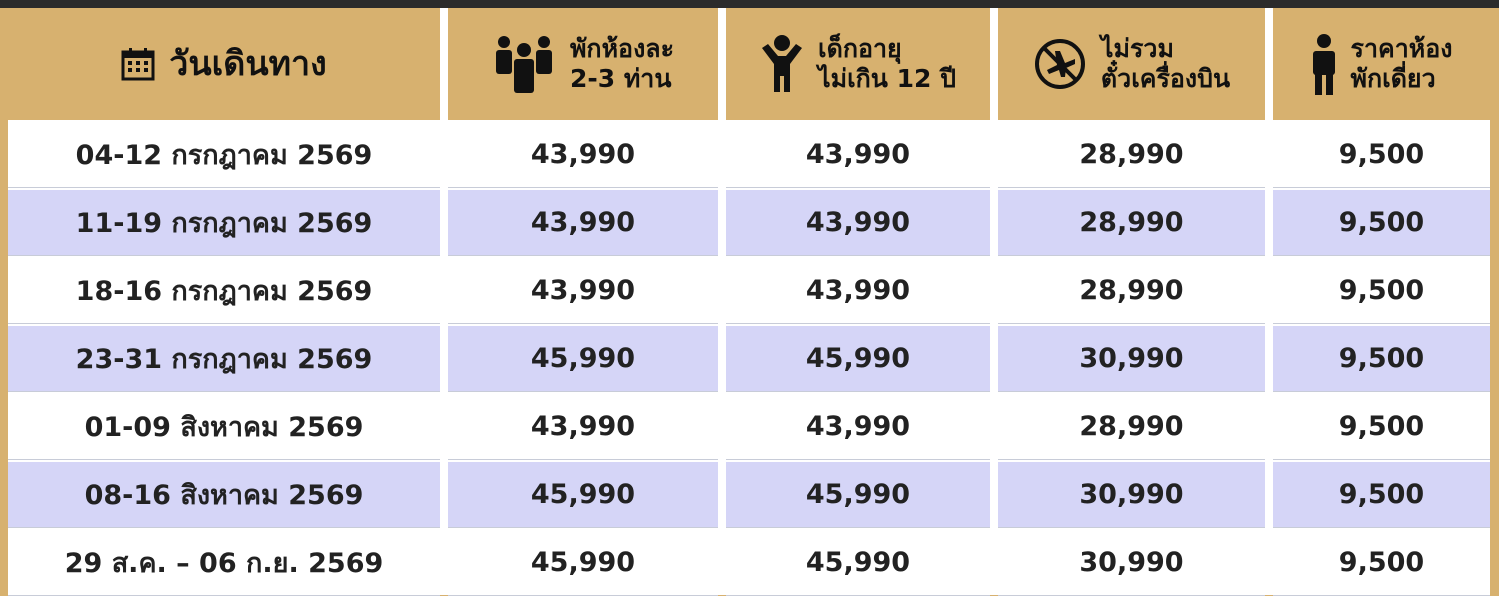 The image size is (1499, 596). What do you see at coordinates (224, 291) in the screenshot?
I see `table-cell: 18-16 กรกฎาคม 2569` at bounding box center [224, 291].